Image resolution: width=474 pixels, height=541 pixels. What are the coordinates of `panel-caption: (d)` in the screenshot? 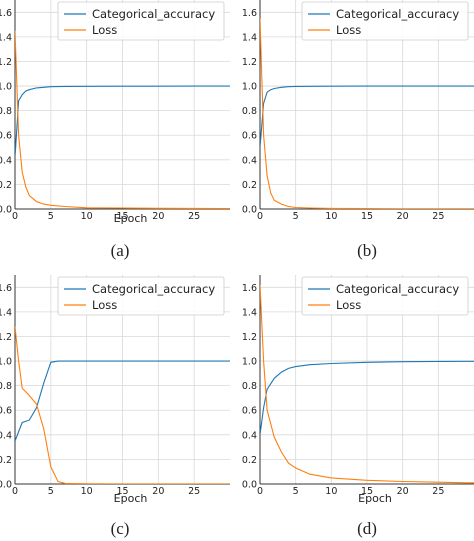 It's located at (367, 528).